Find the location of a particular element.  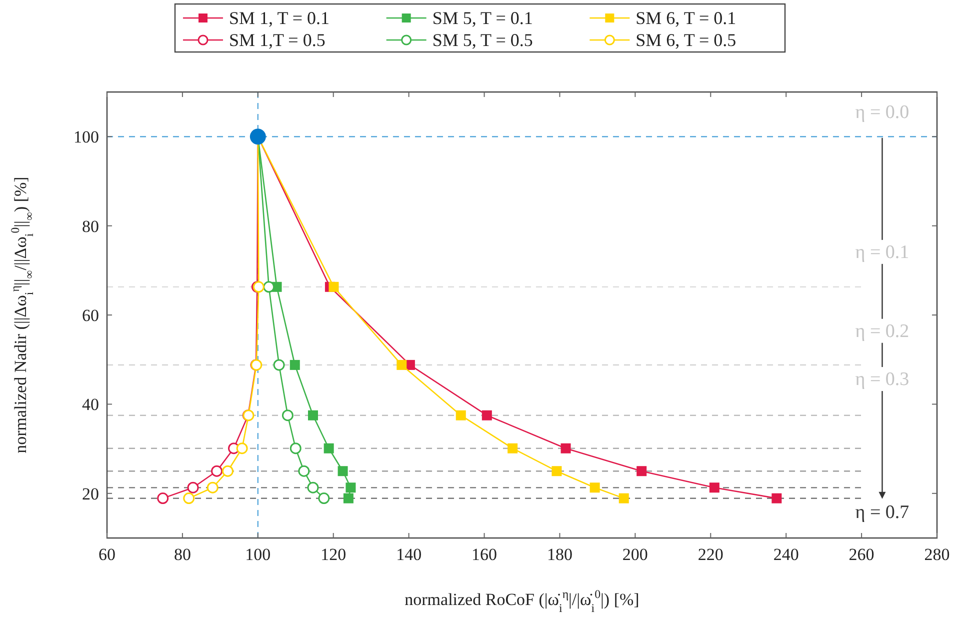

x-tick-label: 240 is located at coordinates (786, 554).